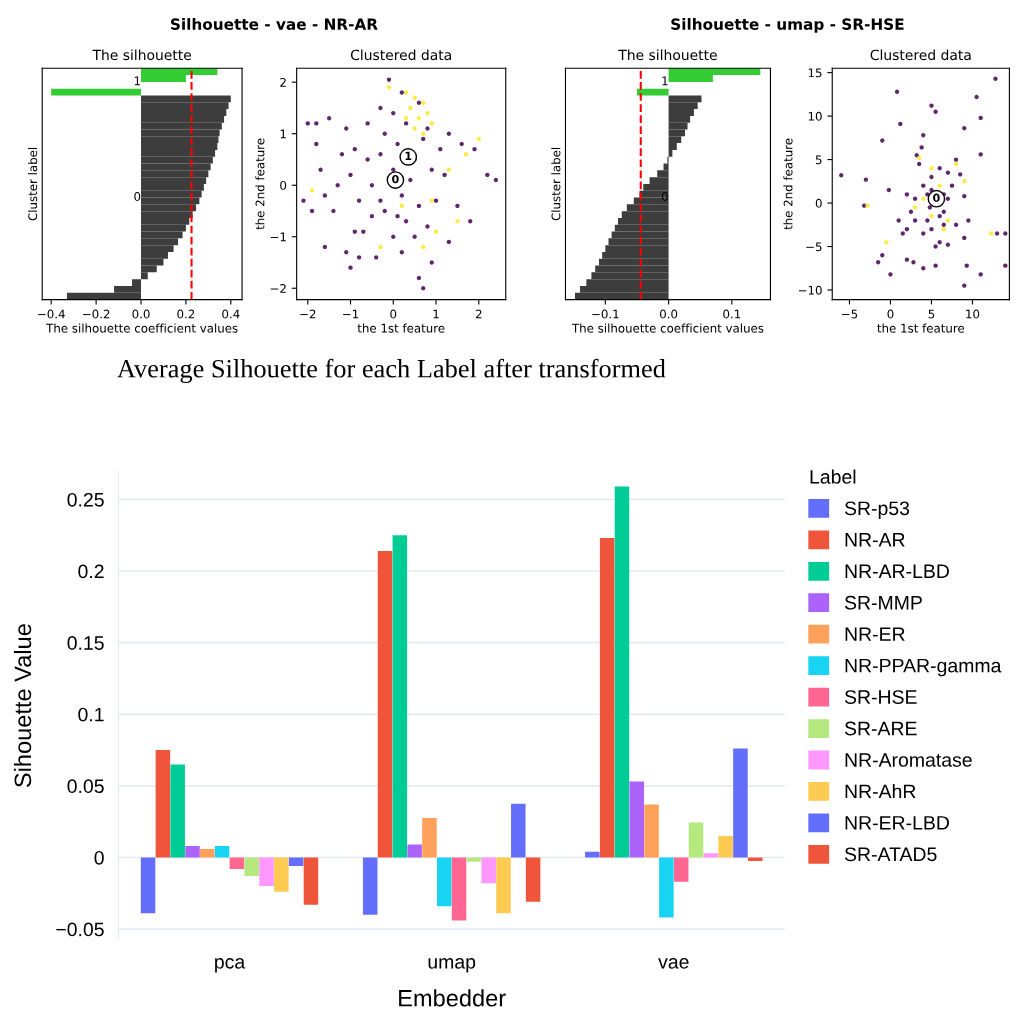 This screenshot has width=1030, height=1019. I want to click on legend-label: NR-ER-LBD, so click(897, 823).